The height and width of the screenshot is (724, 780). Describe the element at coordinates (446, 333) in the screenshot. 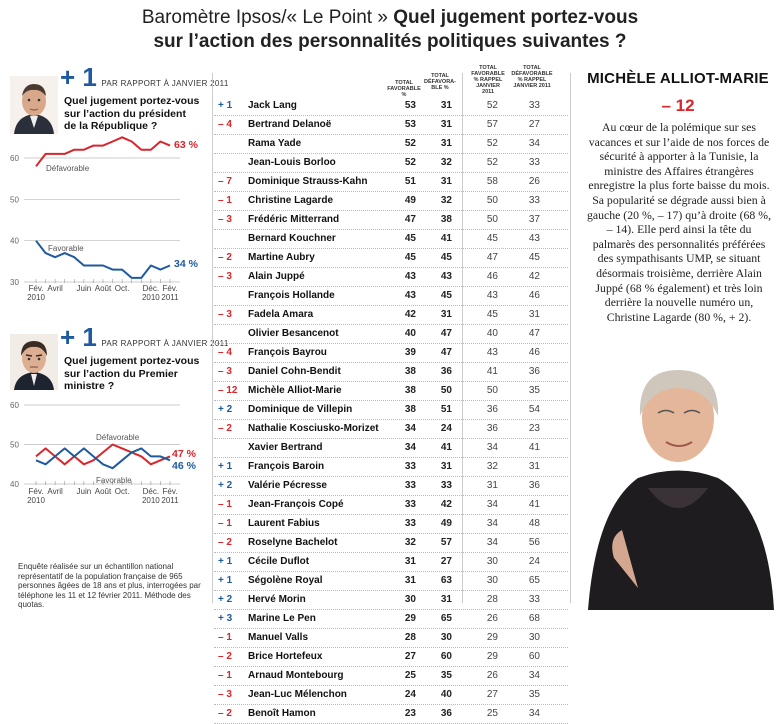

I see `defav-cell: 47` at that location.